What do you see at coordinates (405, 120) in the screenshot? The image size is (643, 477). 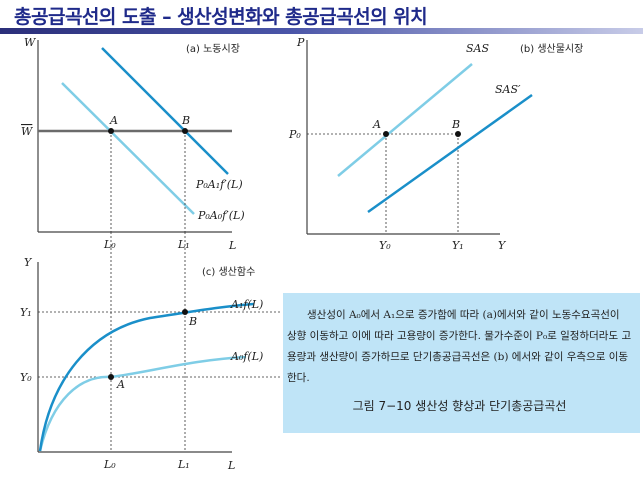 I see `panel-b-curve-sas` at bounding box center [405, 120].